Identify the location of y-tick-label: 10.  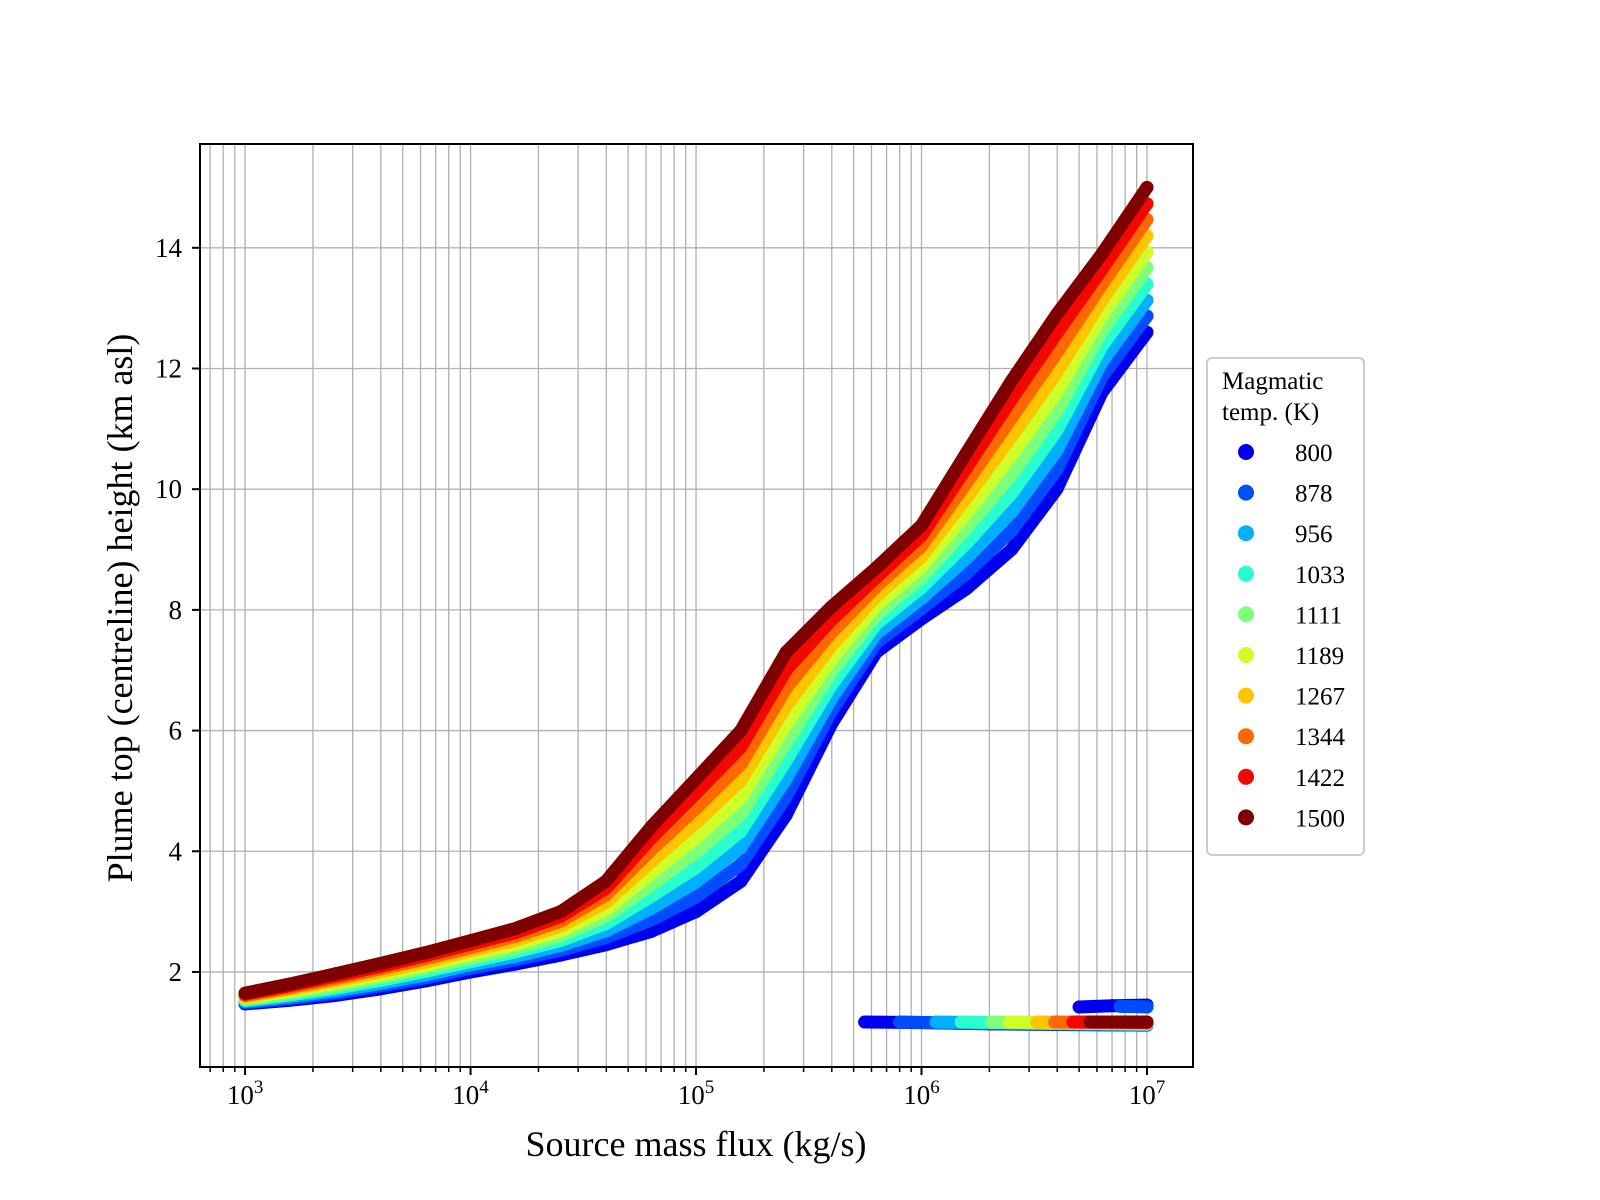
(168, 489).